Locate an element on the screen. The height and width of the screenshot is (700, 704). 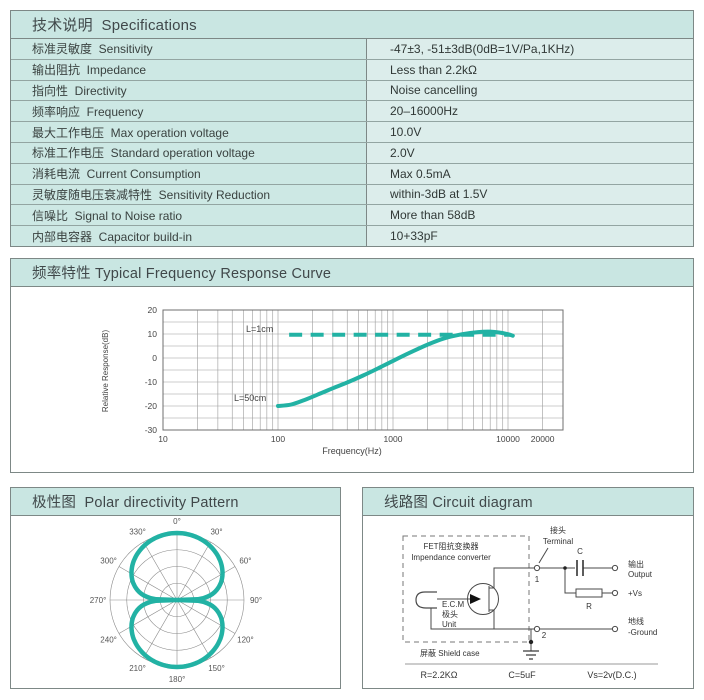
polar-pattern-curve is located at coordinates (177, 600).